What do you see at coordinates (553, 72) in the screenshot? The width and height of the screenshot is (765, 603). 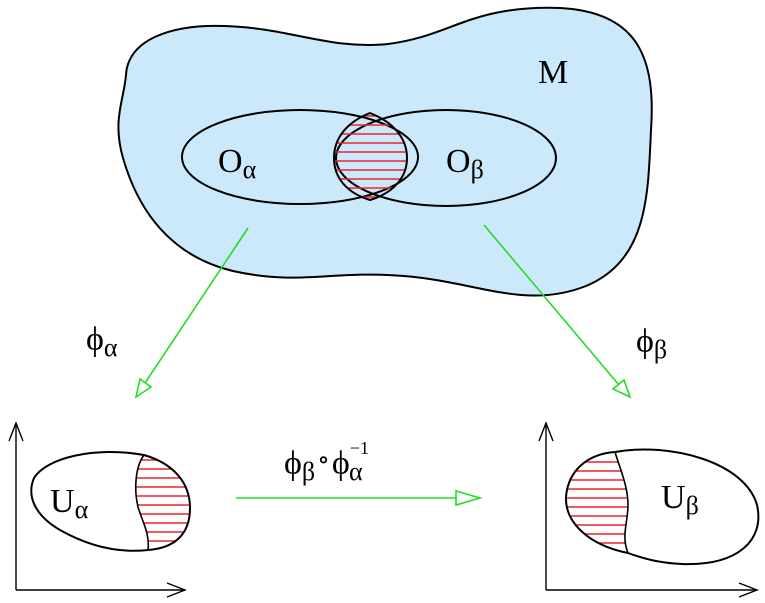 I see `manifold-label: M` at bounding box center [553, 72].